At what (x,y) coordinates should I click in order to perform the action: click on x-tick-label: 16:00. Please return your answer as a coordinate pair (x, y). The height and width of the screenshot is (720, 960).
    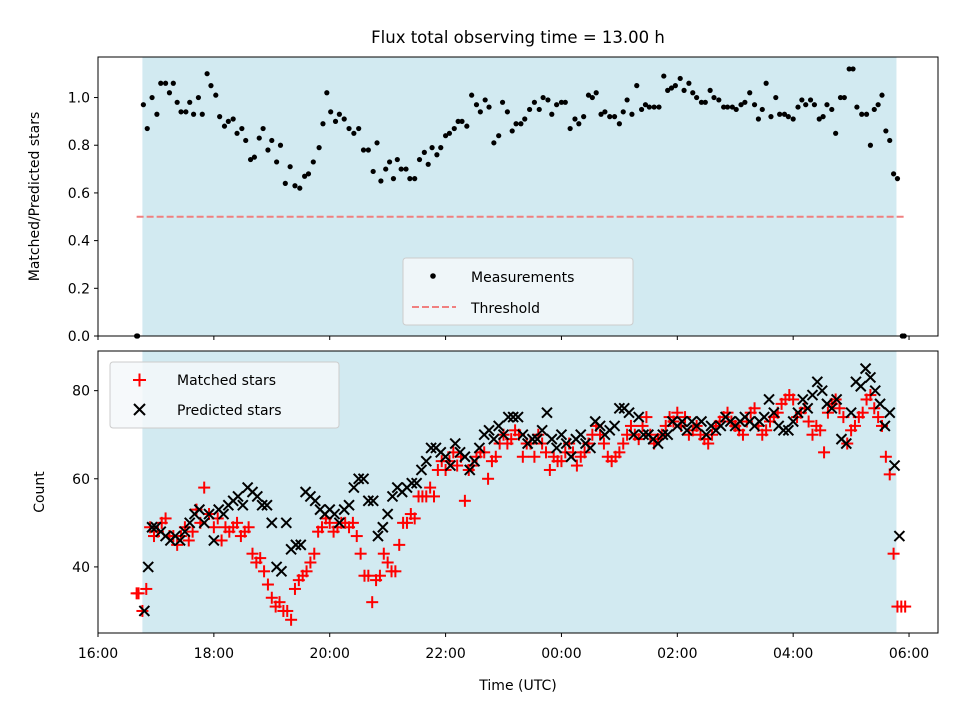
    Looking at the image, I should click on (98, 654).